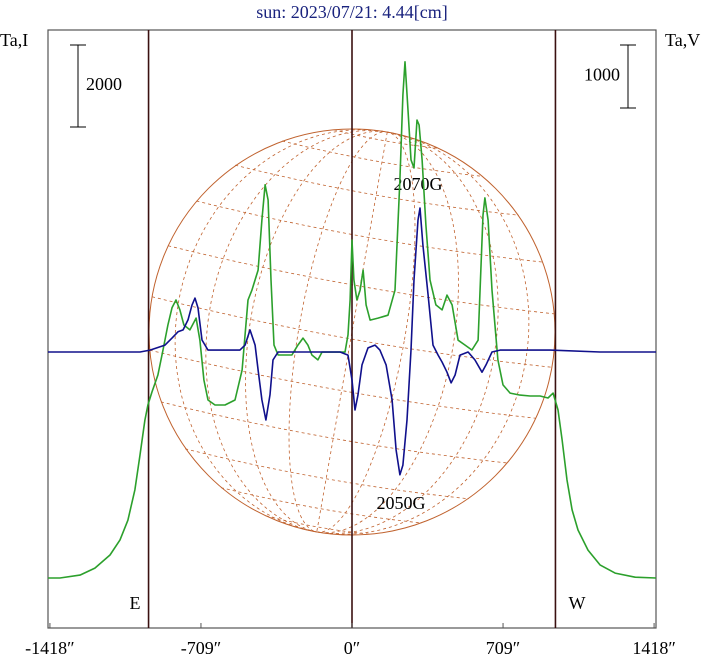 This screenshot has width=708, height=662. What do you see at coordinates (135, 603) in the screenshot?
I see `annotation: E` at bounding box center [135, 603].